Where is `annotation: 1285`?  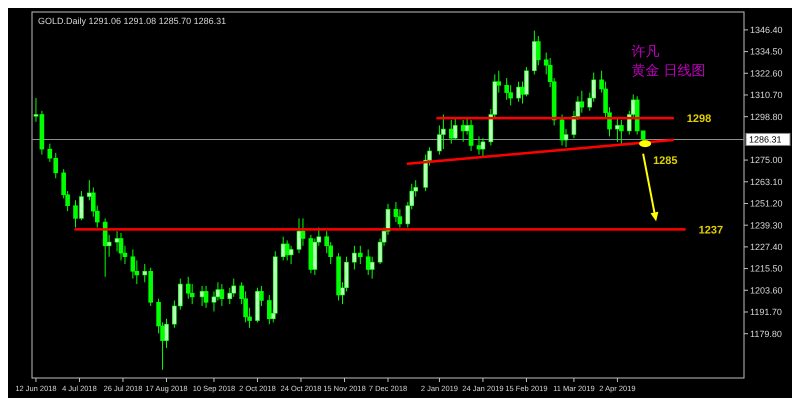 annotation: 1285 is located at coordinates (665, 160).